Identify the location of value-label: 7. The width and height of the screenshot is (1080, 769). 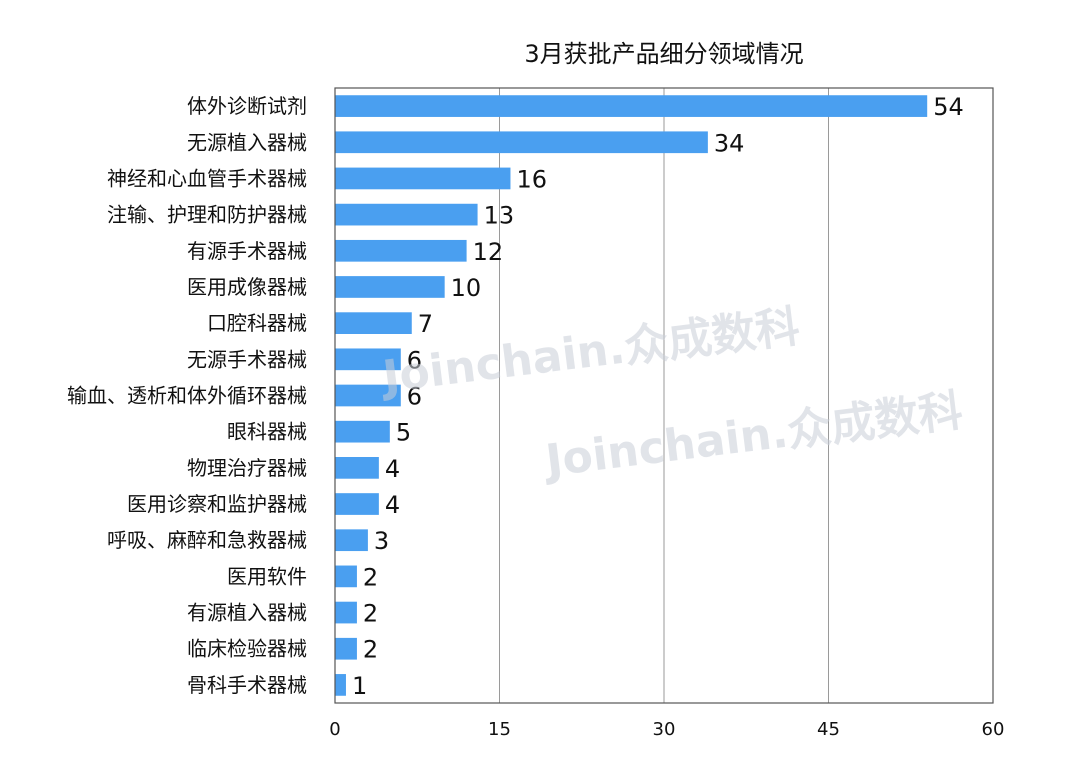
(425, 324).